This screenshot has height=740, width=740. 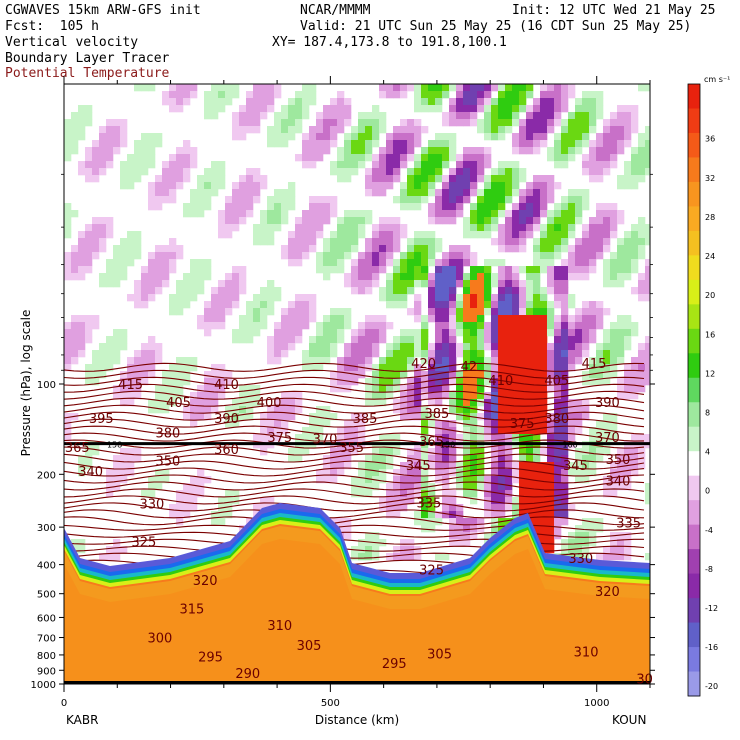 I want to click on theta-contour-label: 42, so click(x=469, y=367).